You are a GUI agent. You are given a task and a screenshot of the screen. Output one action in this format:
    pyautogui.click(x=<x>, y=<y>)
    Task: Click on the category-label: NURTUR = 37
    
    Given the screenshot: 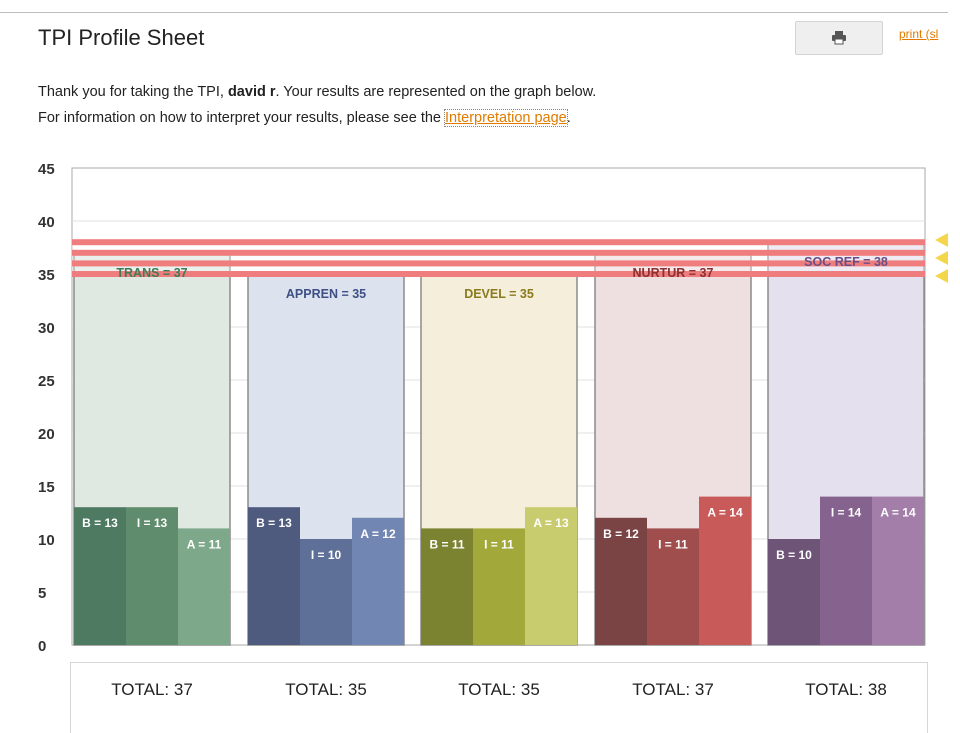 What is the action you would take?
    pyautogui.click(x=673, y=273)
    